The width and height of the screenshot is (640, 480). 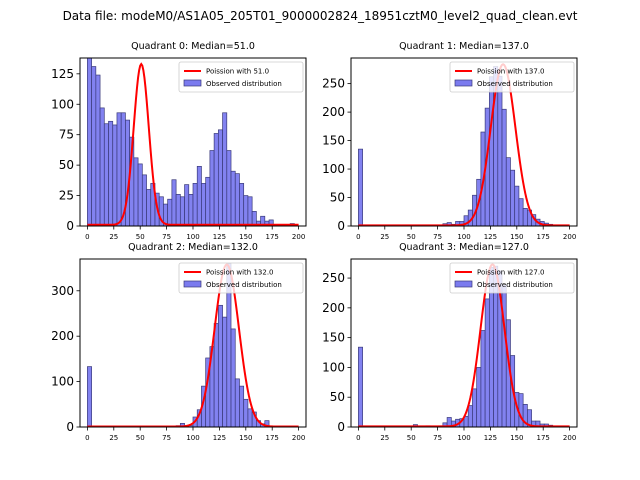 What do you see at coordinates (193, 247) in the screenshot?
I see `subplot-title: Quadrant 2: Median=132.0` at bounding box center [193, 247].